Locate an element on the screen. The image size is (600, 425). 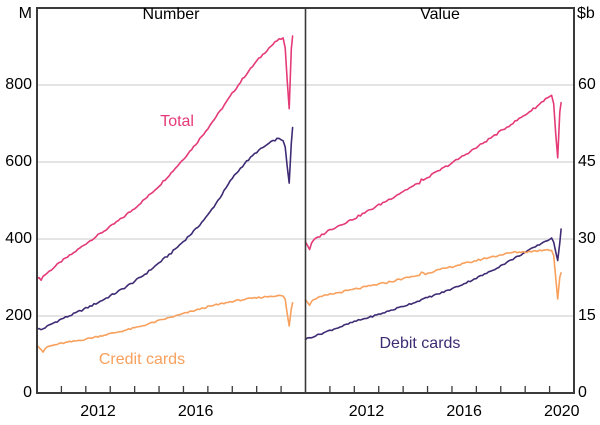
series-label-debit-cards: Debit cards is located at coordinates (420, 344).